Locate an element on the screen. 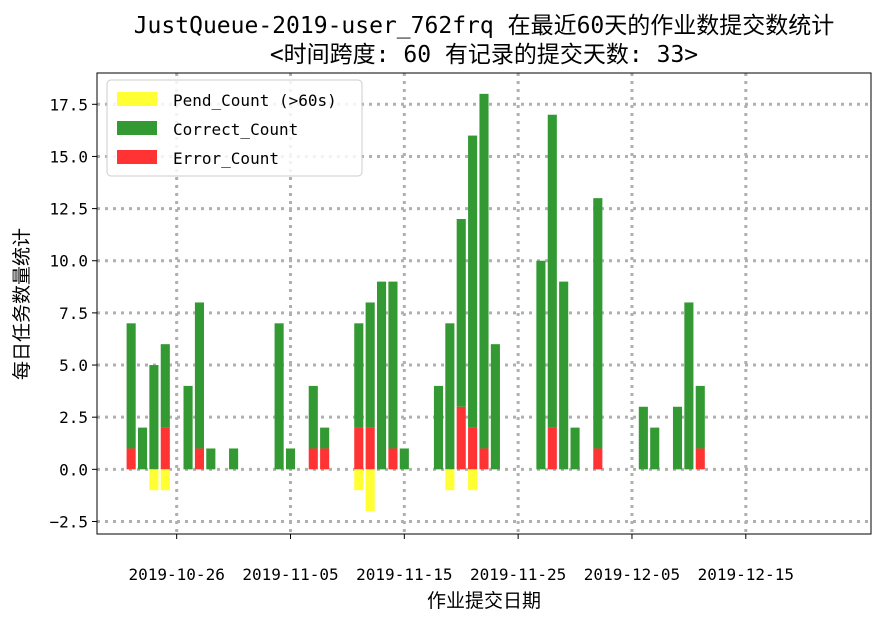  y-axis-label: 每日任务数量统计 is located at coordinates (22, 304).